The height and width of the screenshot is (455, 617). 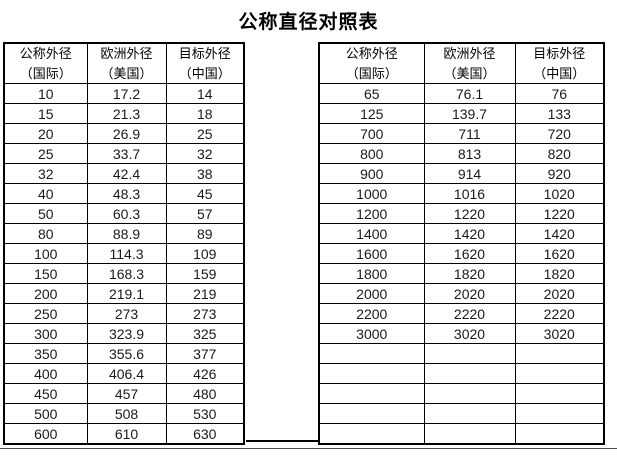 What do you see at coordinates (205, 233) in the screenshot?
I see `table-cell: 89` at bounding box center [205, 233].